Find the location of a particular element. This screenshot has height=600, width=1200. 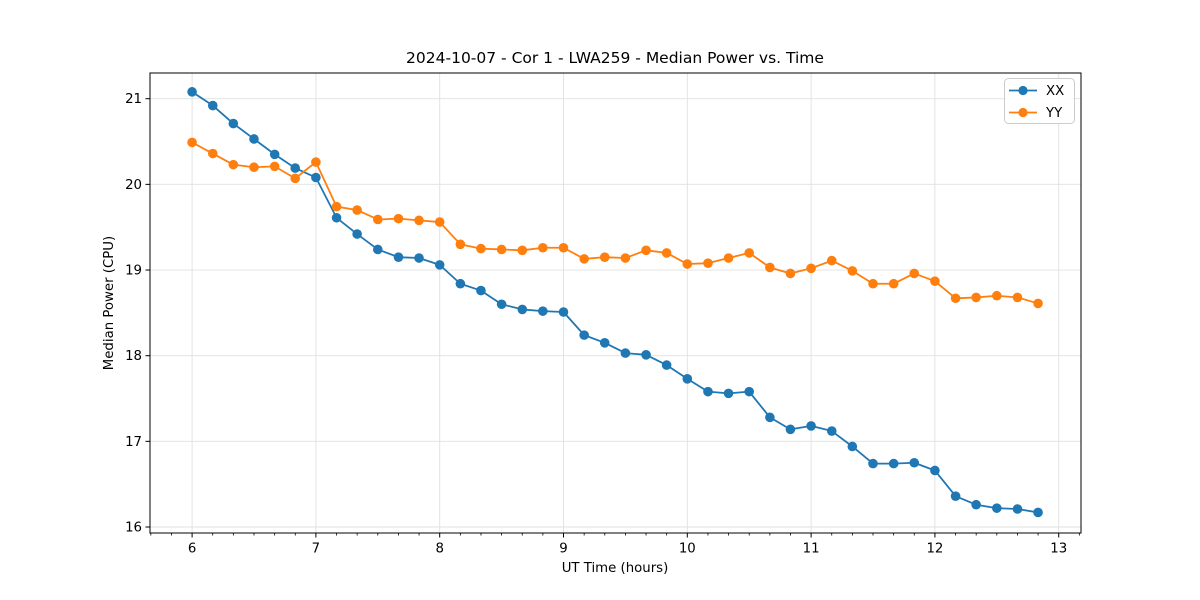

legend-label-yy: YY is located at coordinates (1054, 113).